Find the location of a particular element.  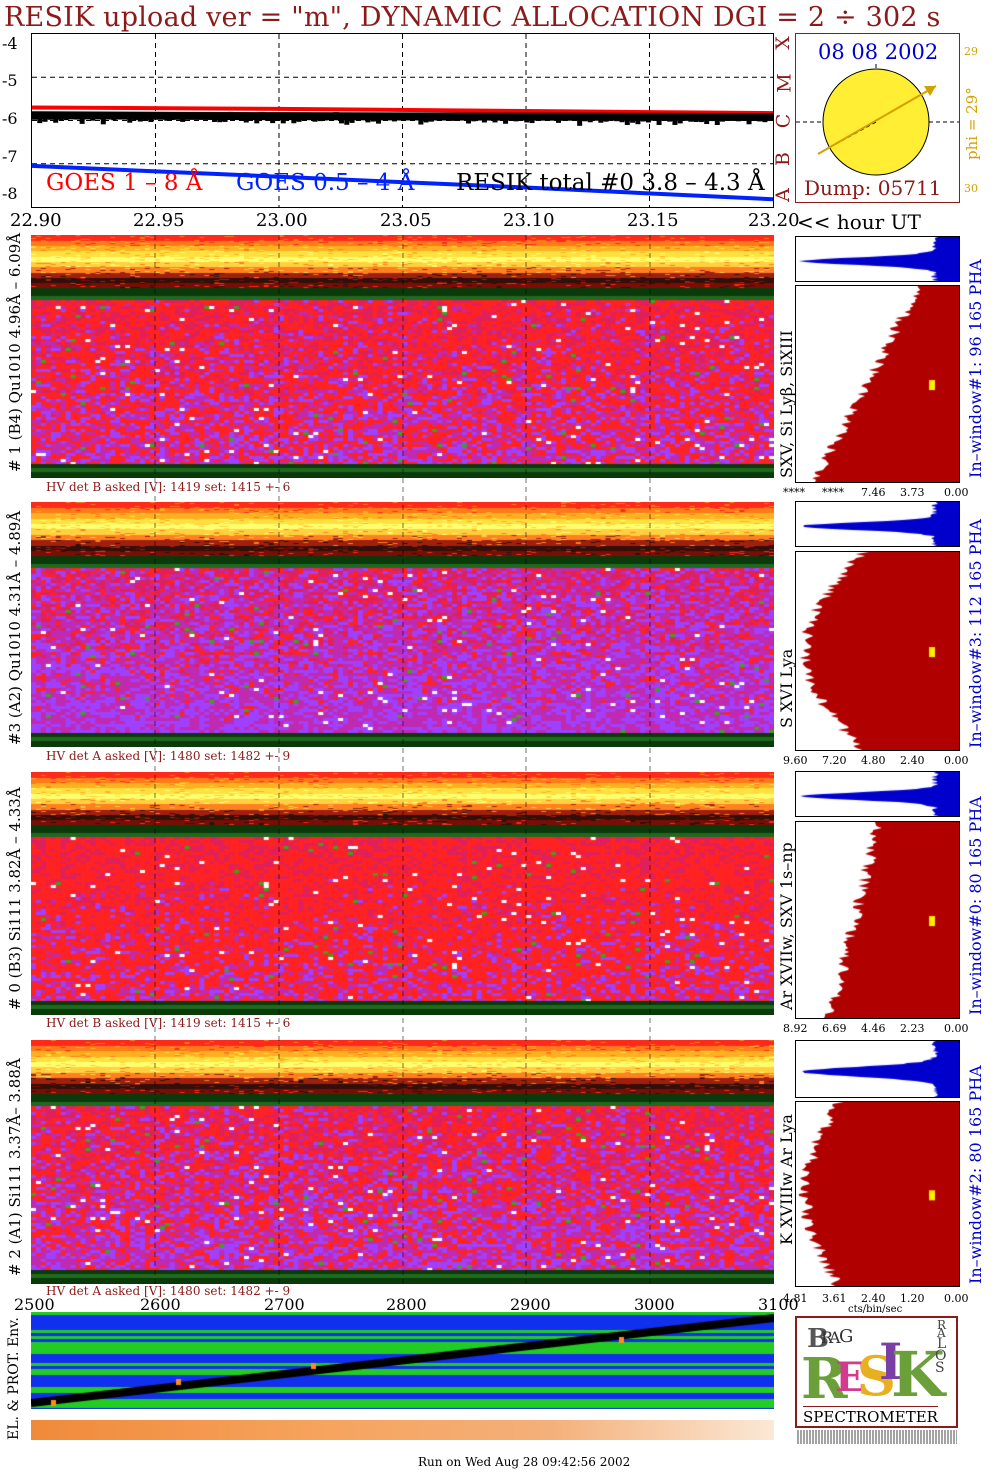

phi-top: 29 is located at coordinates (971, 51).